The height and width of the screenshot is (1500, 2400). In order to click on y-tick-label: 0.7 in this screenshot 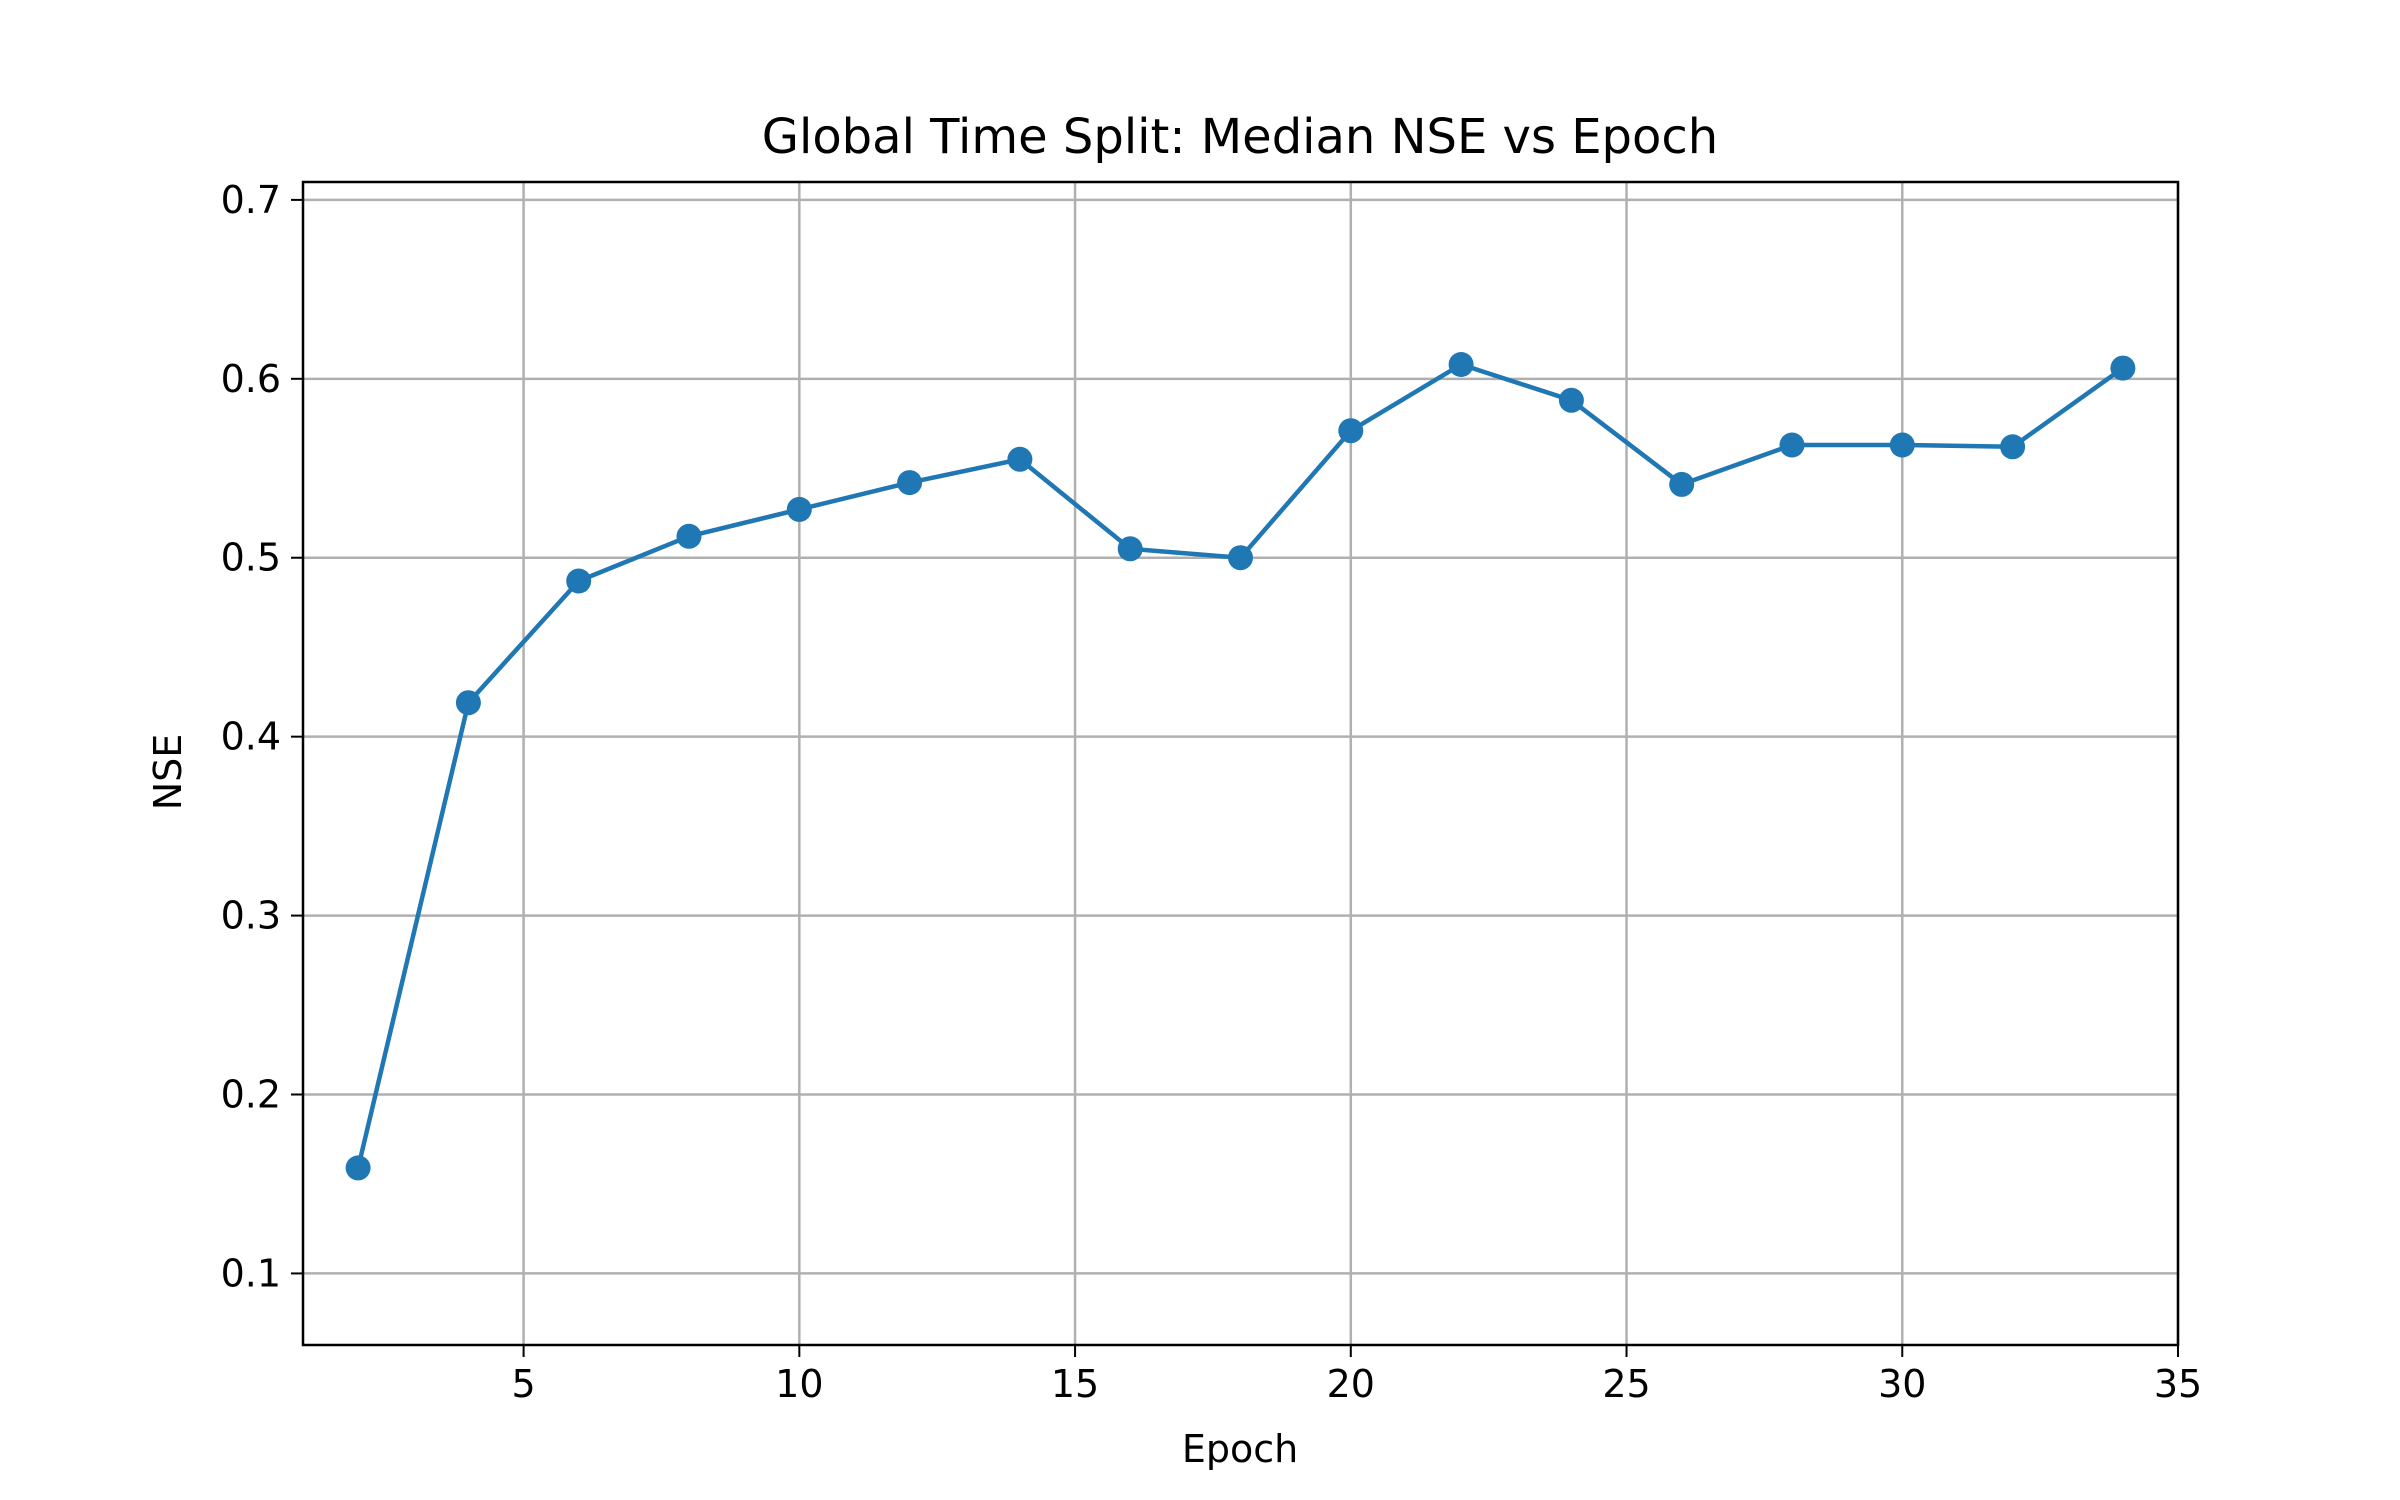, I will do `click(251, 200)`.